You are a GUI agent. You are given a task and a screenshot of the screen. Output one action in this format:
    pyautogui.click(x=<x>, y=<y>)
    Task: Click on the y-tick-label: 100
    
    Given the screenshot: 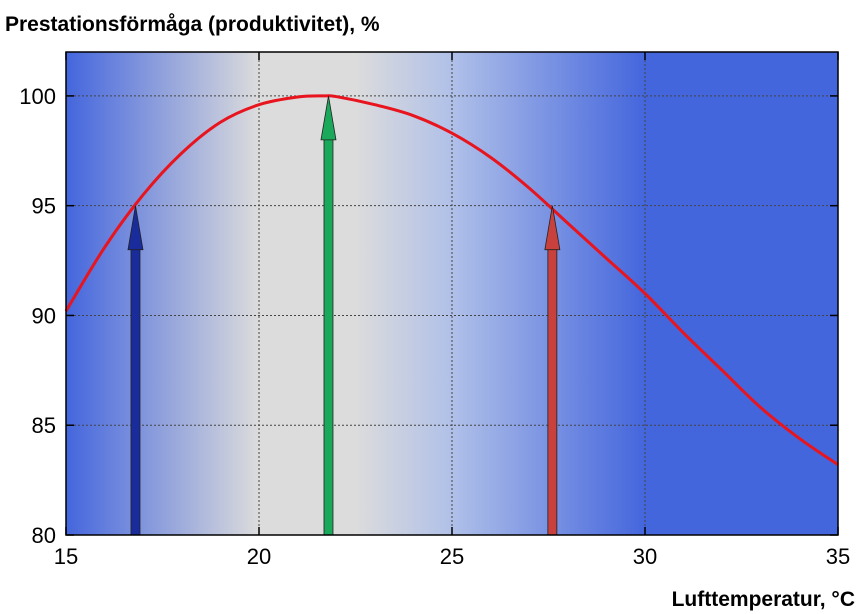 What is the action you would take?
    pyautogui.click(x=37, y=96)
    